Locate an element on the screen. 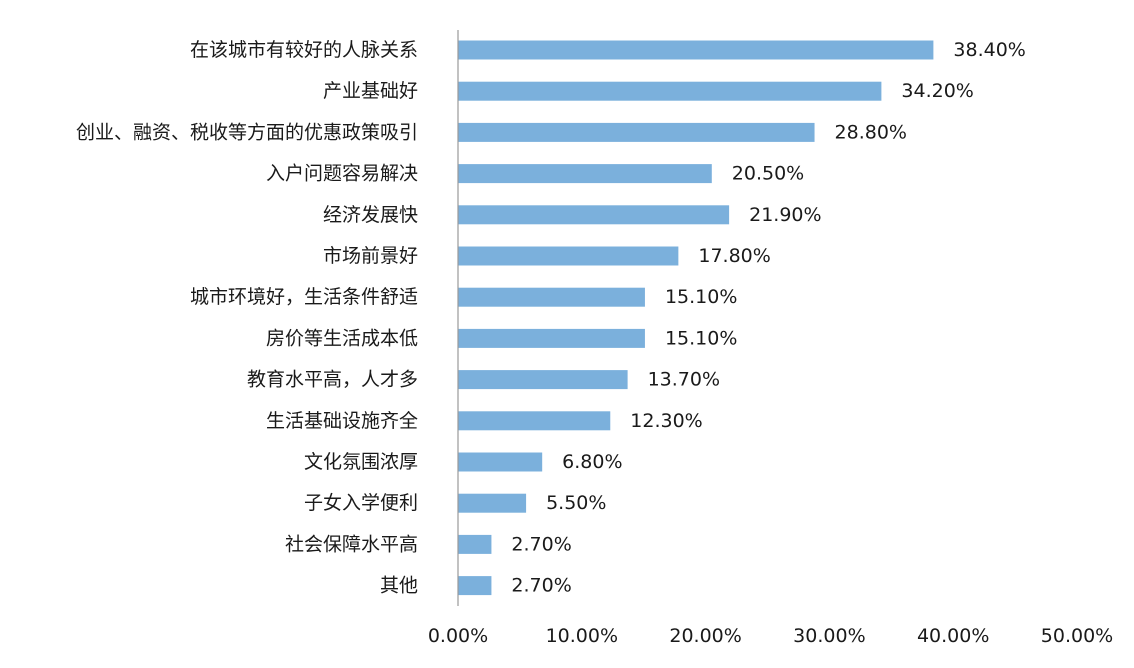 The image size is (1134, 668). category-label: 社会保障水平高 is located at coordinates (351, 544).